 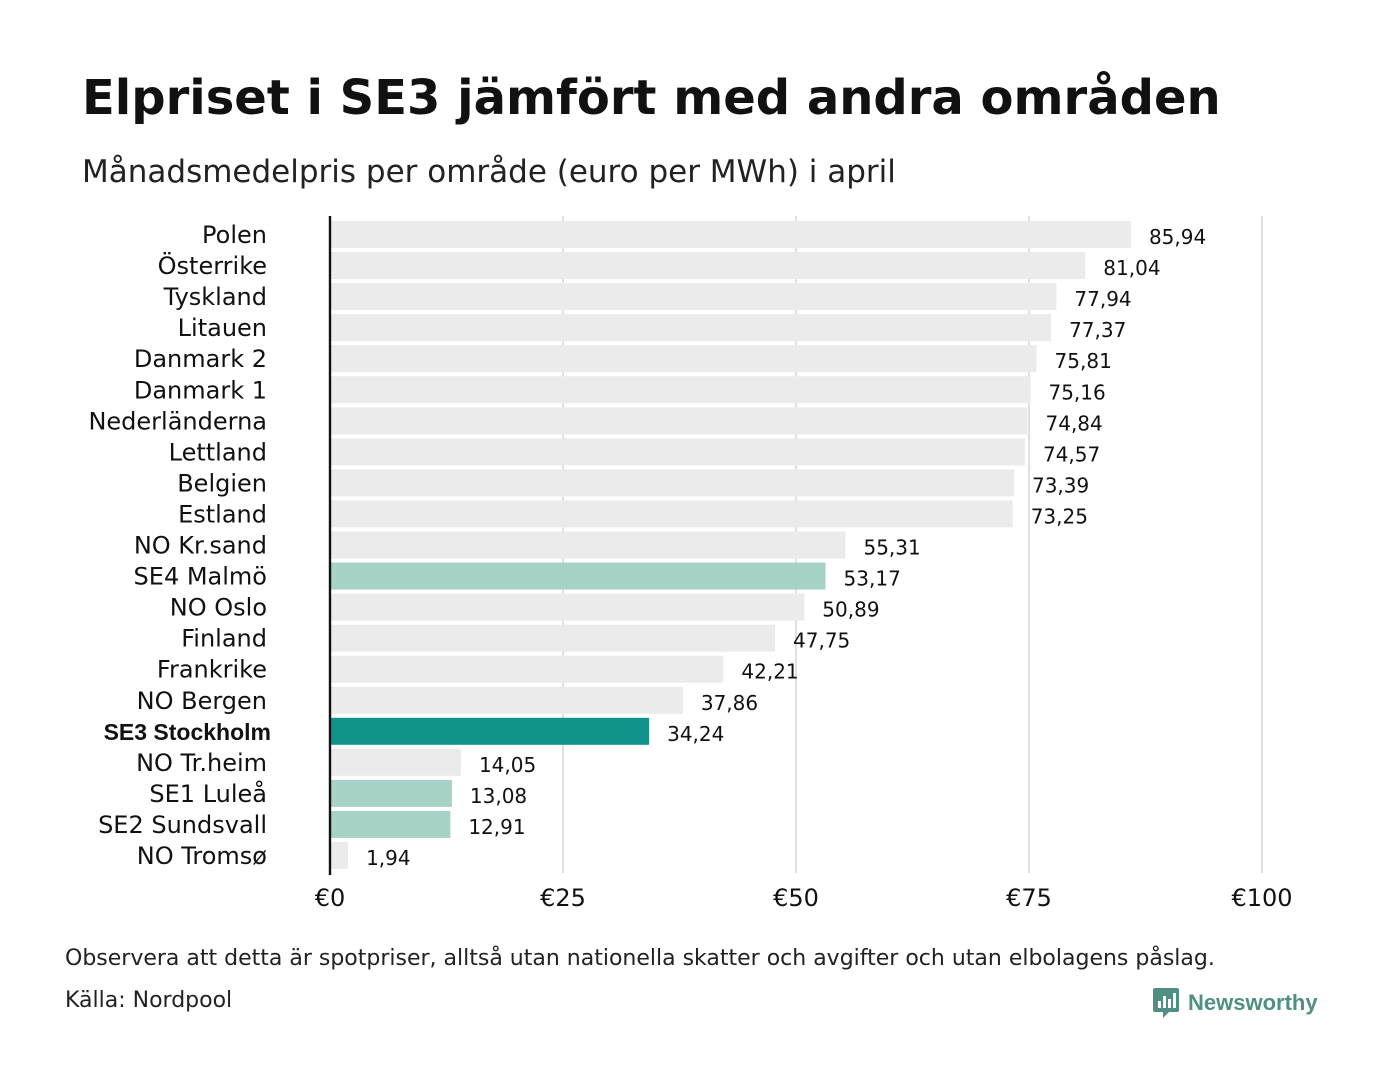 I want to click on chart-title: Elpriset i SE3 jämfört med andra områden, so click(x=651, y=98).